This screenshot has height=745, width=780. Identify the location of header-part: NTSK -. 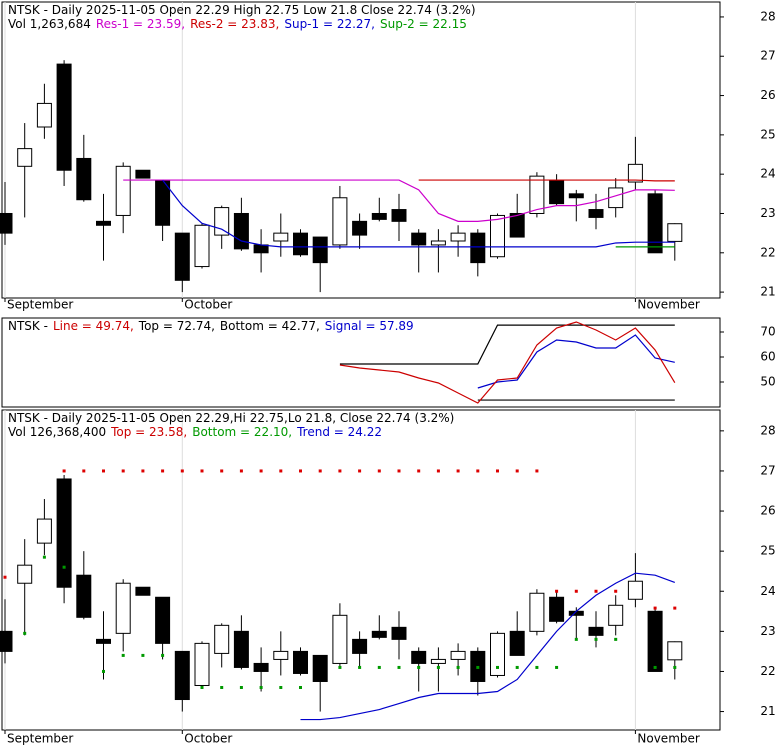
(28, 326).